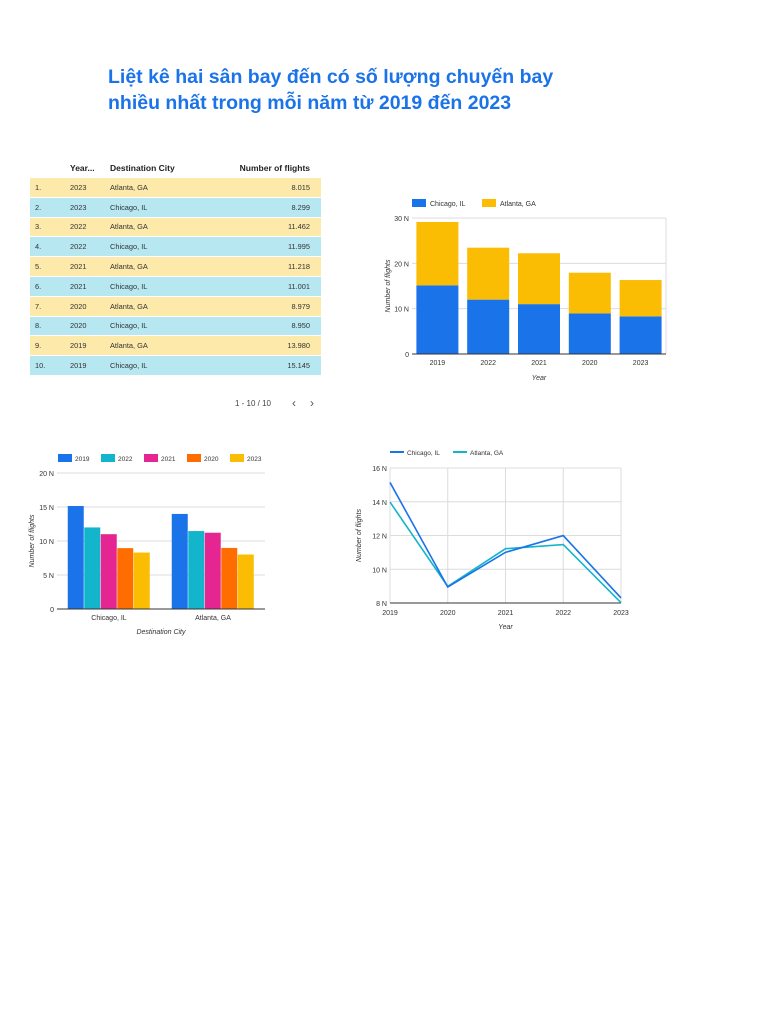 This screenshot has height=1024, width=768. I want to click on row-index: 4., so click(38, 247).